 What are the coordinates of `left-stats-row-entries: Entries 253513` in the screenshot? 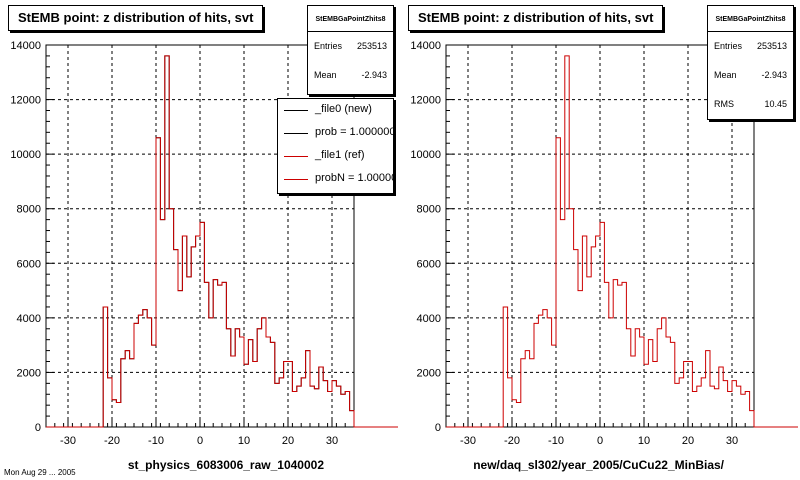 It's located at (350, 46).